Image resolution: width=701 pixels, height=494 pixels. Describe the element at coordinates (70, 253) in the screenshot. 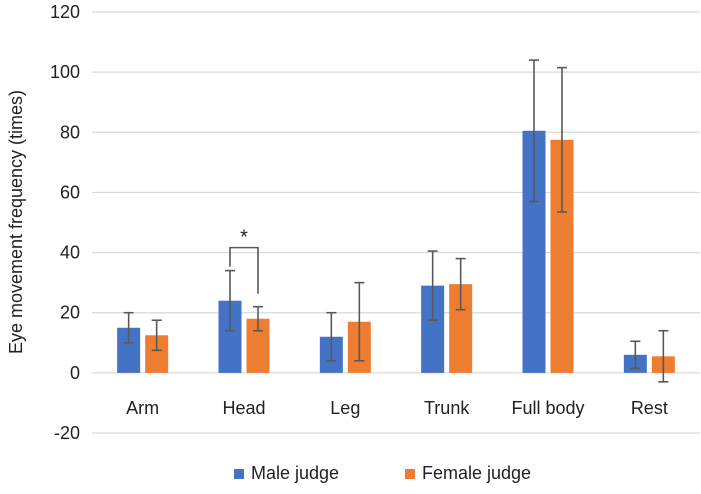

I see `y-tick-label: 40` at that location.